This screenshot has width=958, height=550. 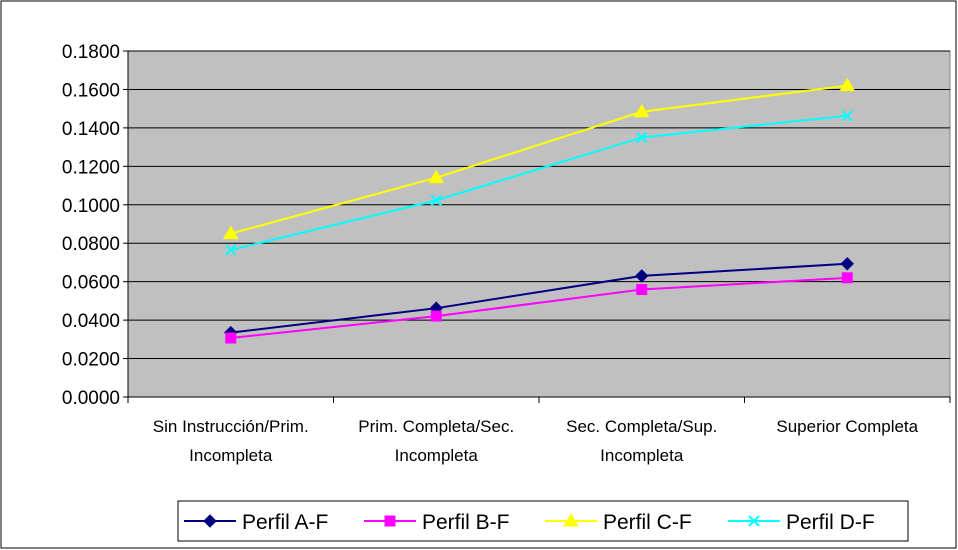 I want to click on legend-item: Perfil A-F, so click(x=256, y=522).